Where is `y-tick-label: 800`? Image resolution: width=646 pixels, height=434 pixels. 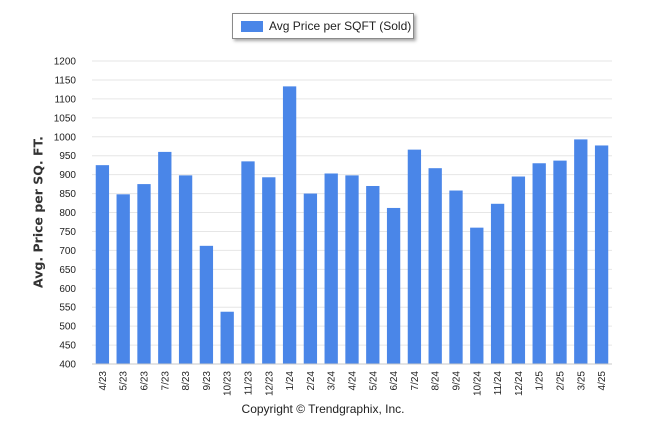 y-tick-label: 800 is located at coordinates (67, 213).